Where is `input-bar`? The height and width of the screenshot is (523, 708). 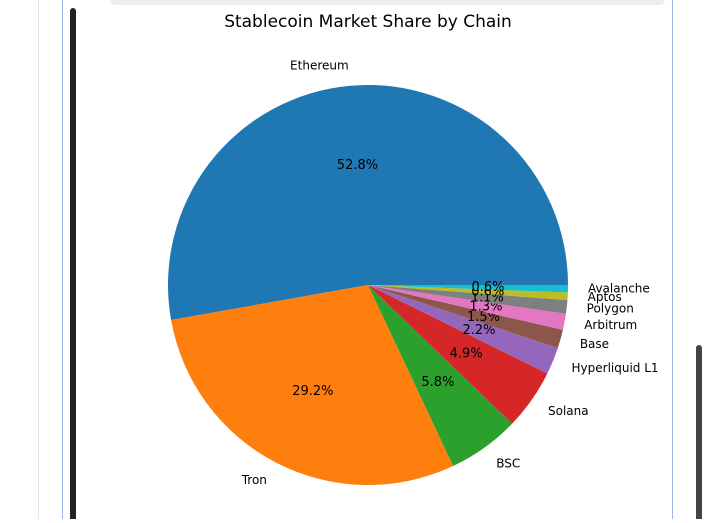
input-bar is located at coordinates (387, 2).